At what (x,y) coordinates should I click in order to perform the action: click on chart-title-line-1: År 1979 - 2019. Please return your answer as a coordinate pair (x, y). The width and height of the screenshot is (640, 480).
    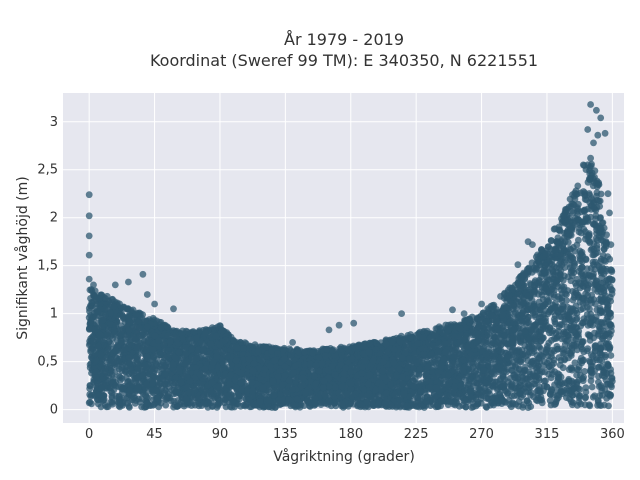
    Looking at the image, I should click on (344, 39).